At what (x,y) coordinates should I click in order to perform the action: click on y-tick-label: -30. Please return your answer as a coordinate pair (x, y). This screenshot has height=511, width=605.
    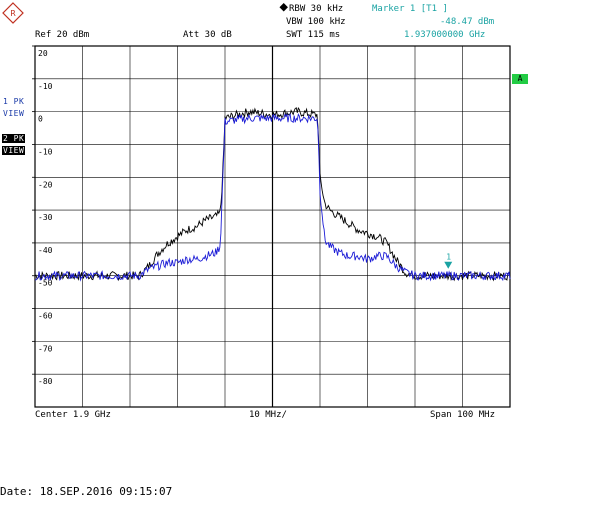
    Looking at the image, I should click on (45, 217).